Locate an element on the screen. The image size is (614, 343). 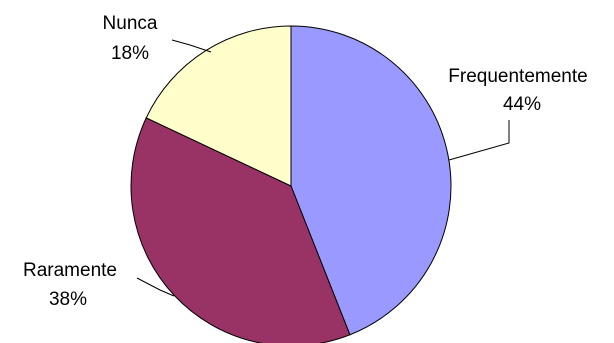
pie-slice-nunca is located at coordinates (218, 106).